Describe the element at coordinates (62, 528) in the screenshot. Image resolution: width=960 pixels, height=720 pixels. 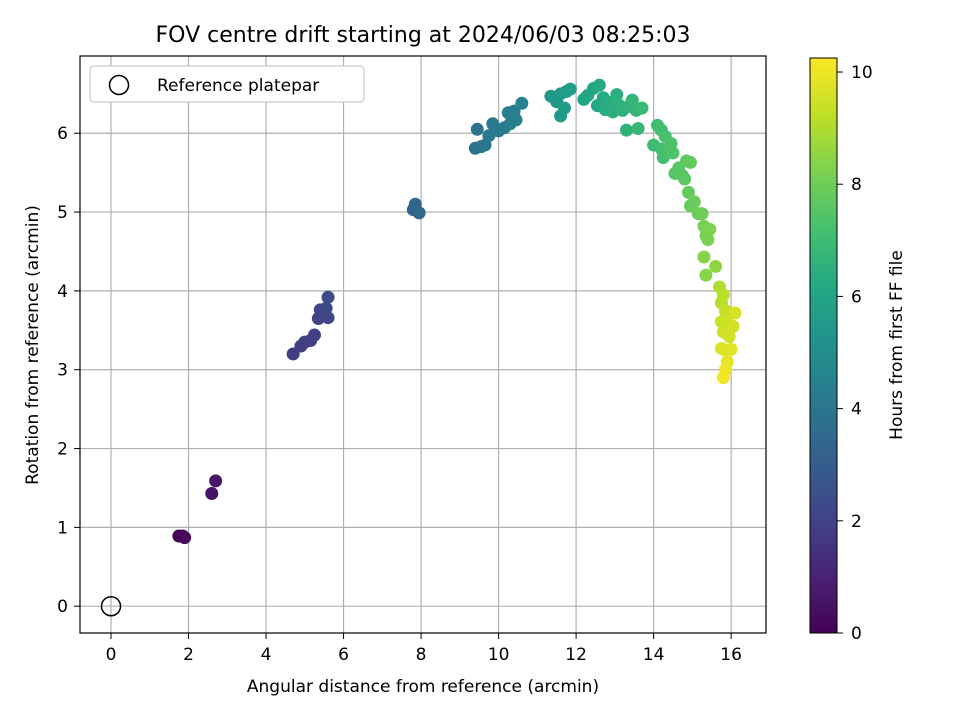
I see `y-tick-label: 1` at that location.